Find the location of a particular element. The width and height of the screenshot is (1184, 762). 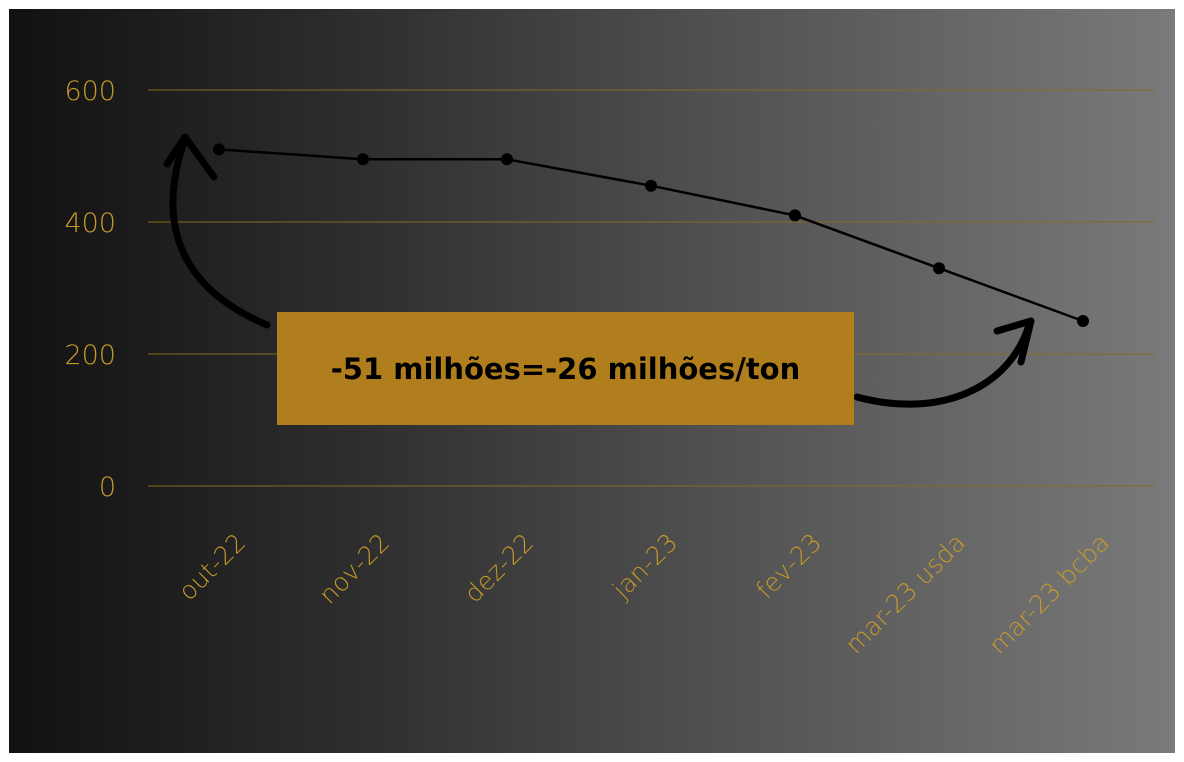

y-tick-label: 600 is located at coordinates (90, 91).